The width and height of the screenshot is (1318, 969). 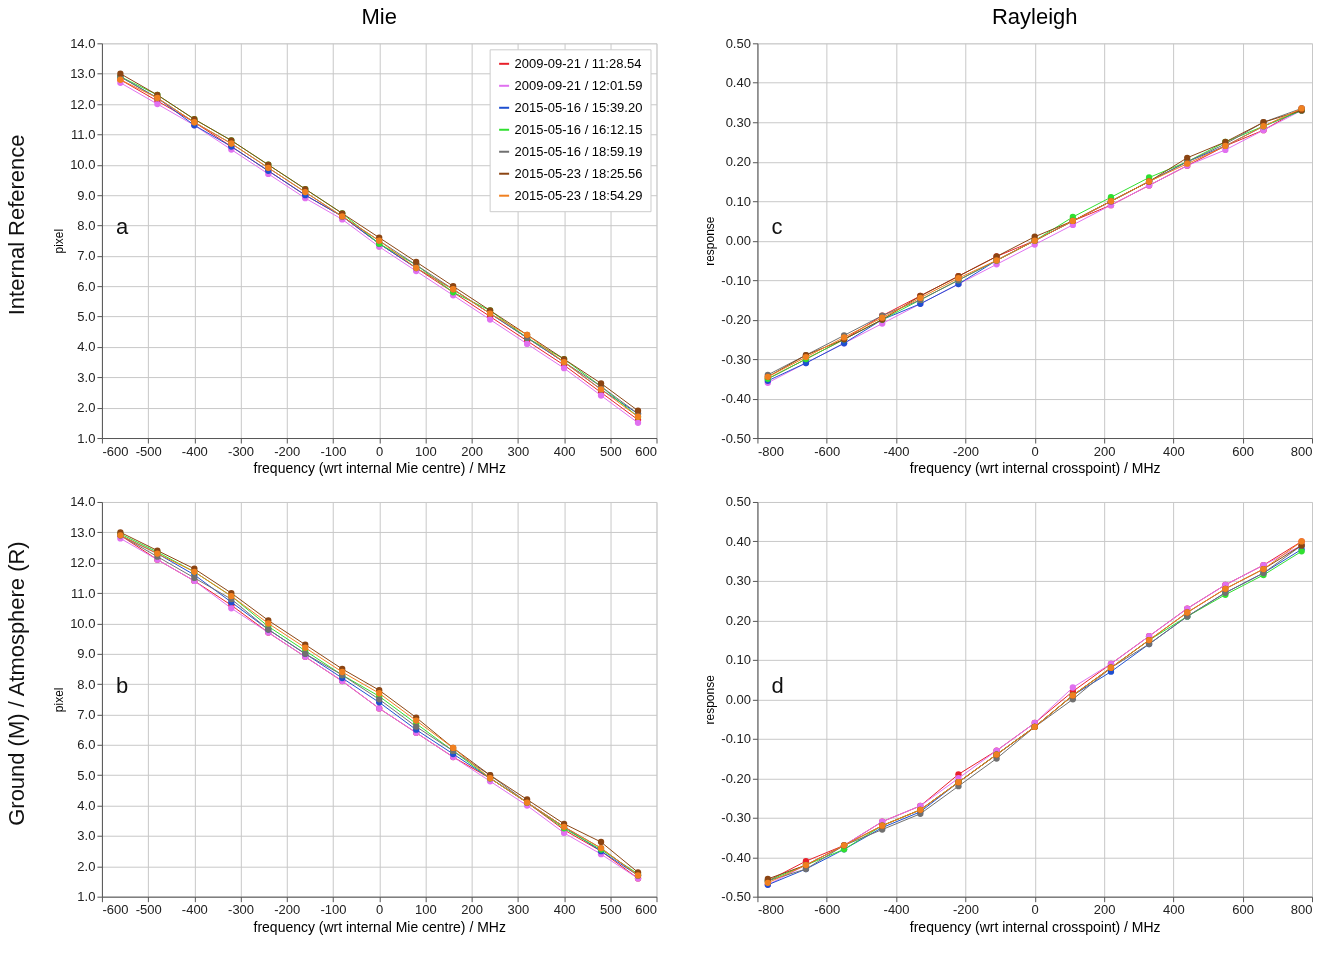 I want to click on text: Internal Reference, so click(x=16, y=225).